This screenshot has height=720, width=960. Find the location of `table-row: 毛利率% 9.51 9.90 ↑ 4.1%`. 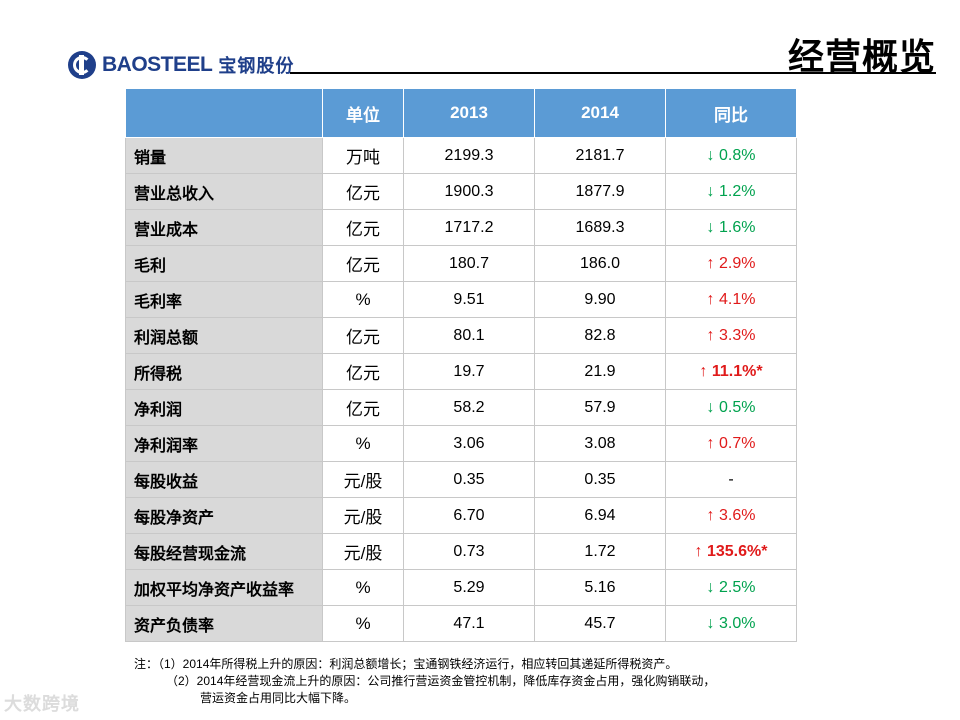

table-row: 毛利率% 9.51 9.90 ↑ 4.1% is located at coordinates (461, 299).